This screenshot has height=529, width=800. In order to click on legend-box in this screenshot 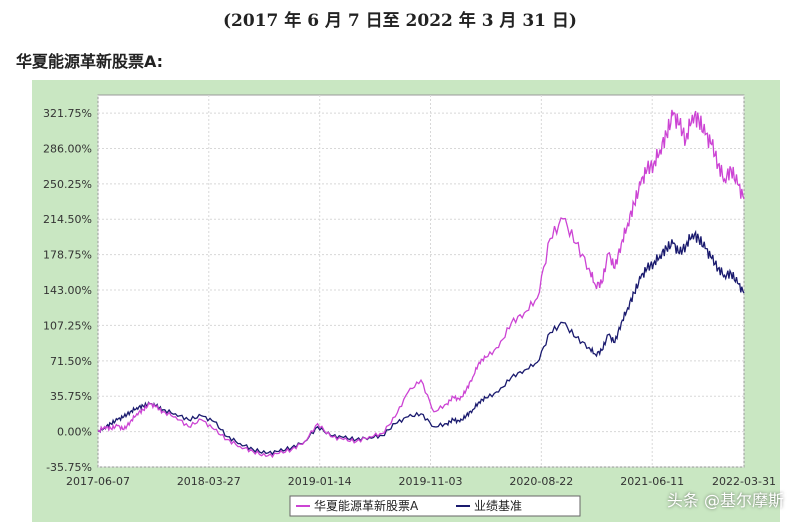, I will do `click(435, 506)`.